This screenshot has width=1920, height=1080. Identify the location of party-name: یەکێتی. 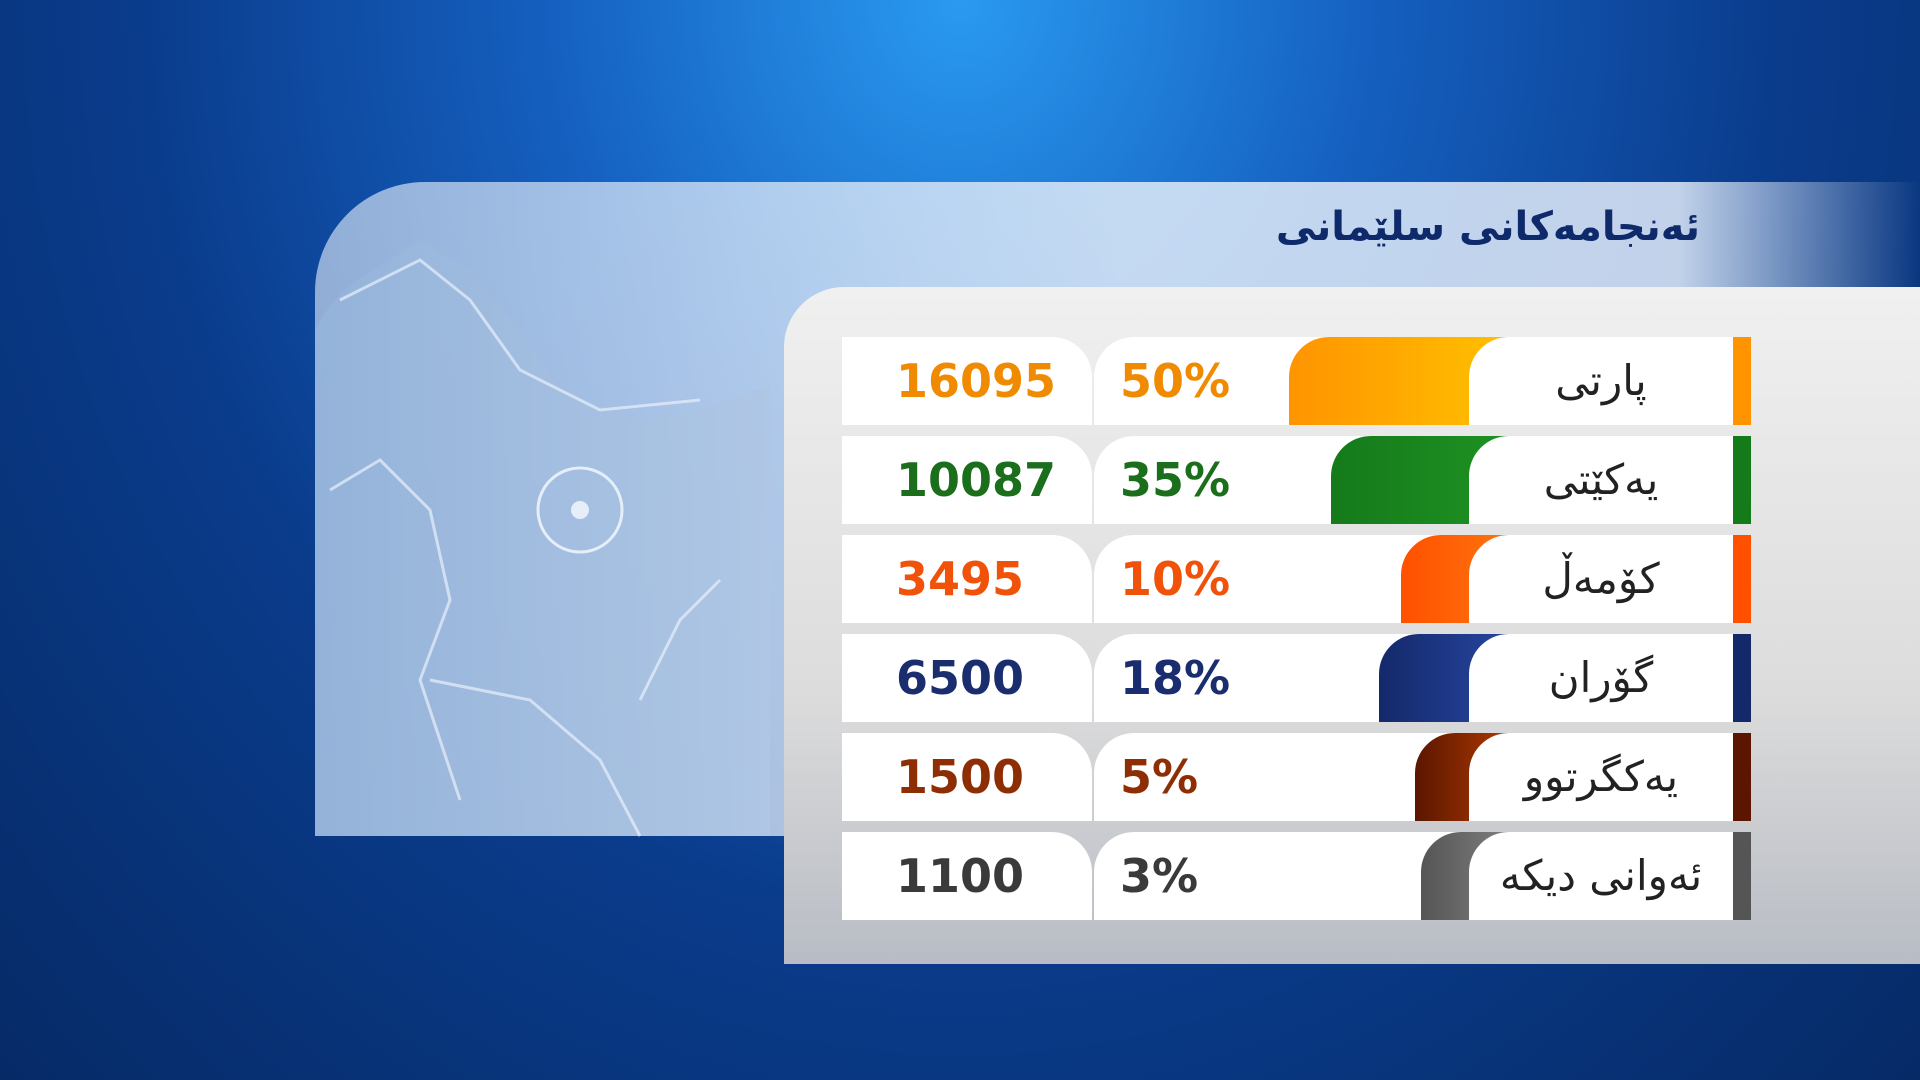
(1601, 479).